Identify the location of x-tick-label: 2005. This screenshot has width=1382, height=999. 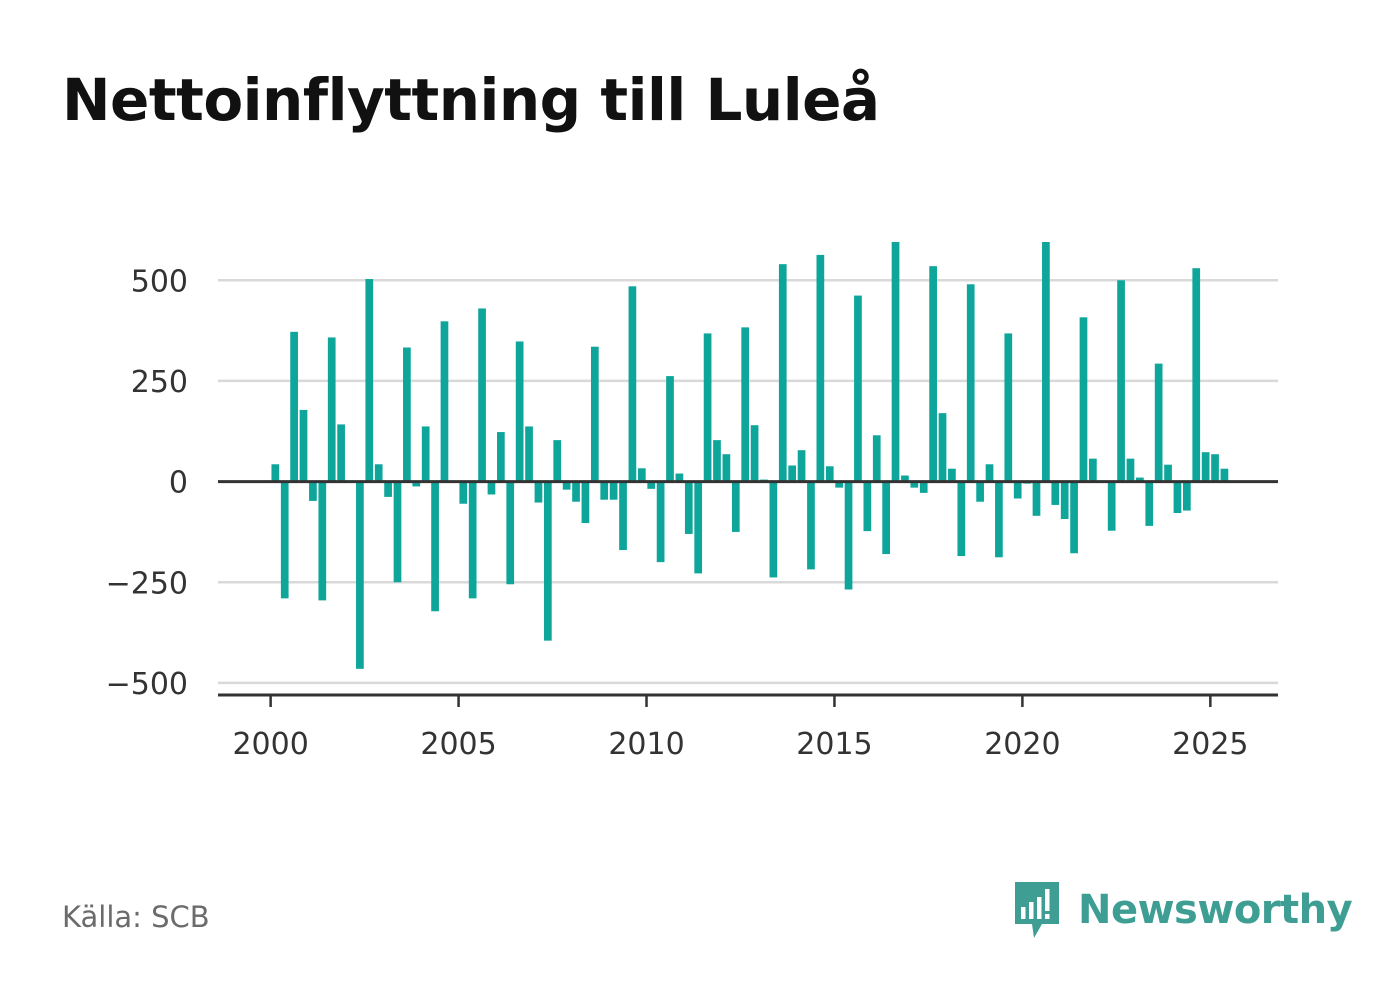
(458, 744).